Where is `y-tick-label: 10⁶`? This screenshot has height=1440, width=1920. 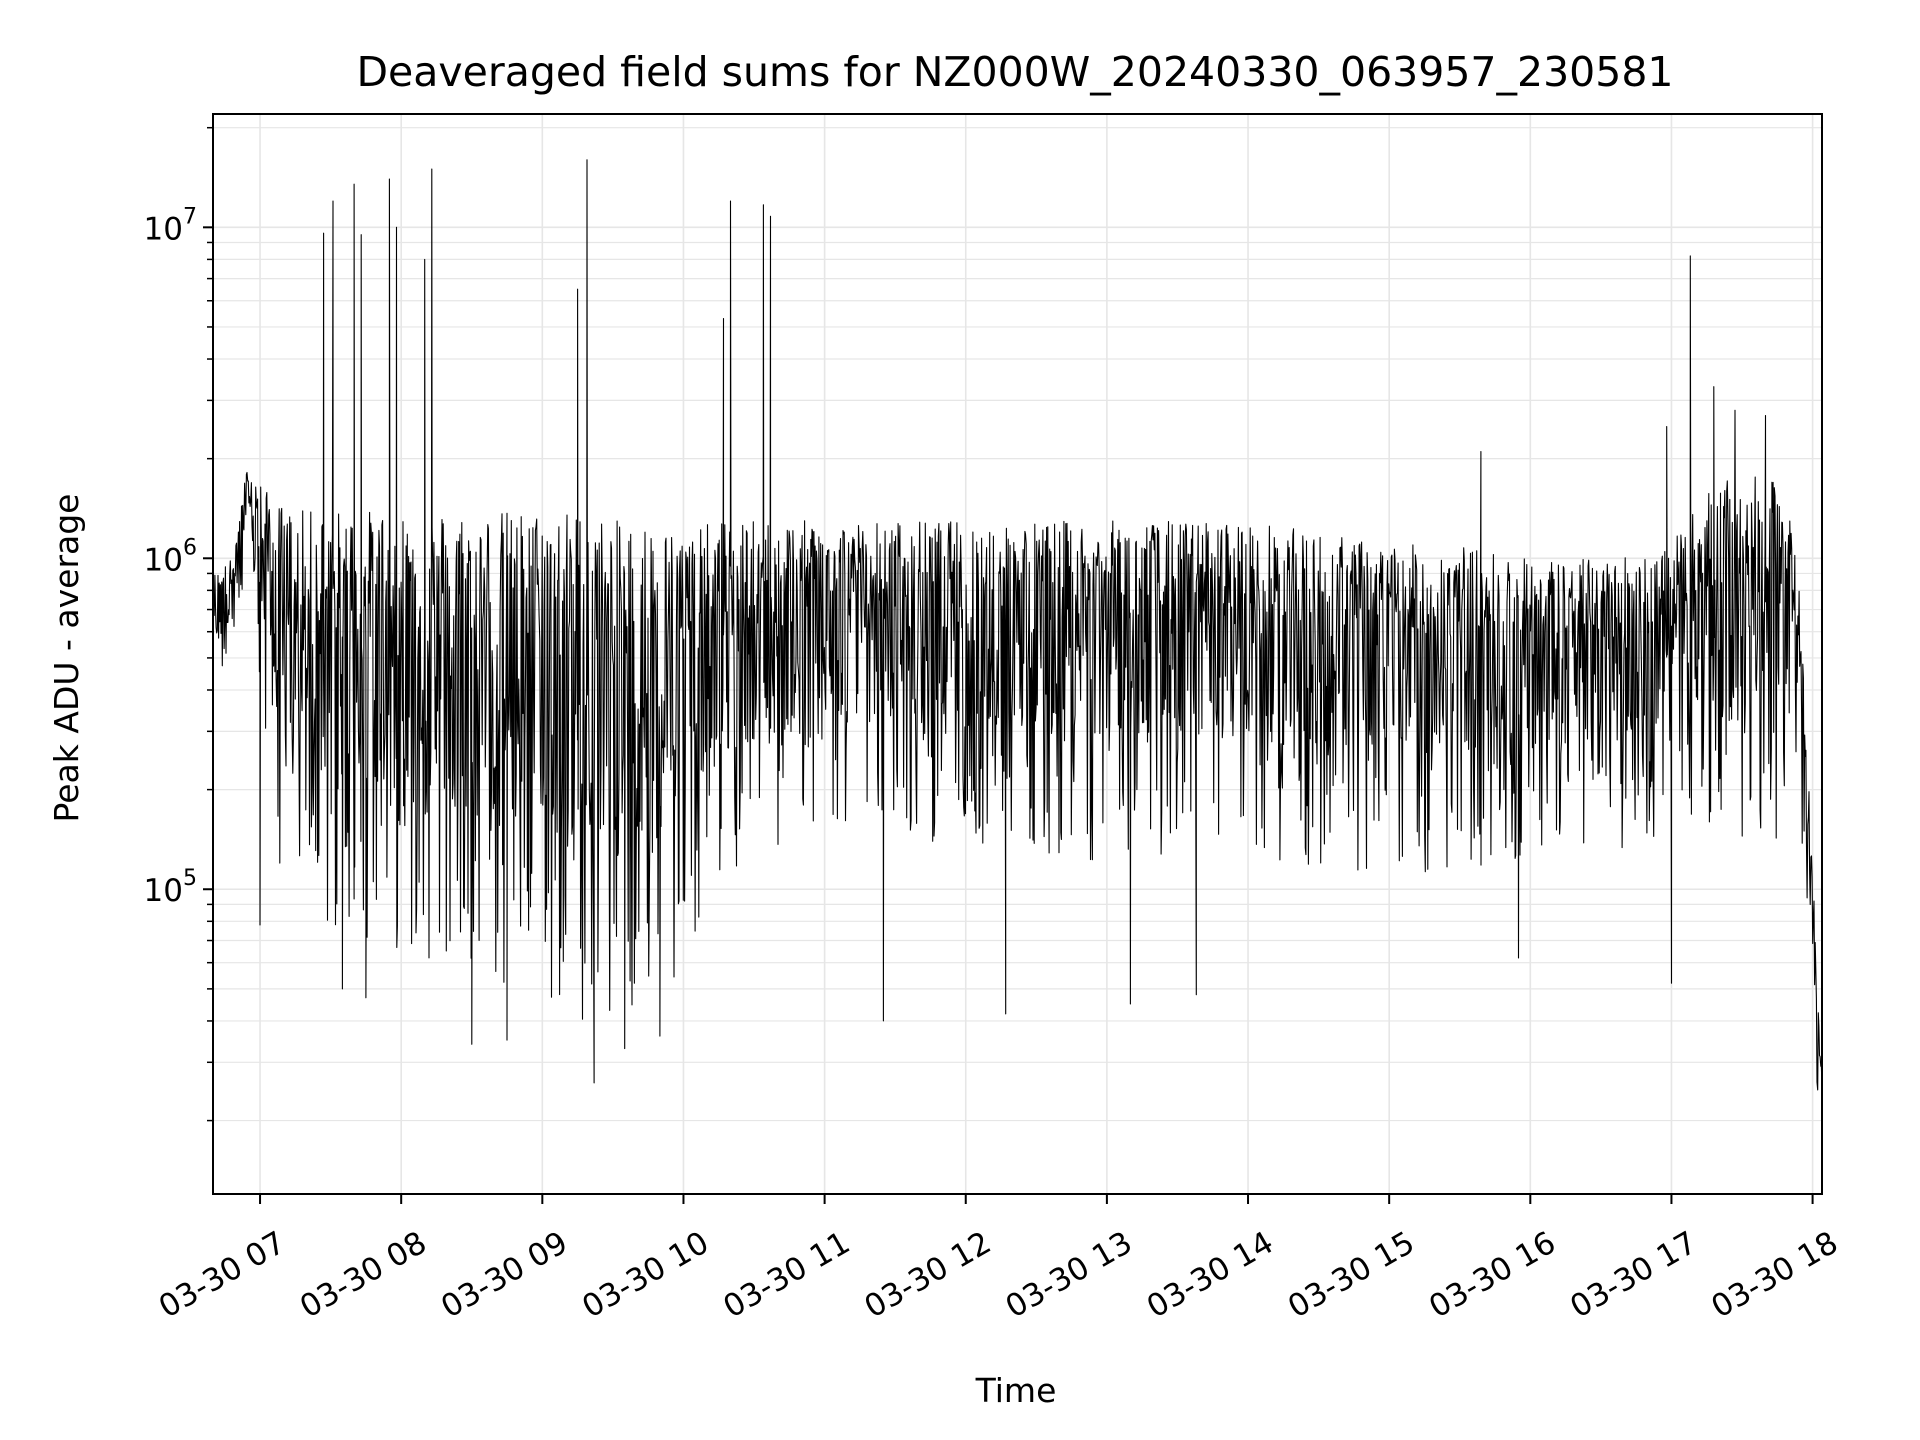 y-tick-label: 10⁶ is located at coordinates (170, 556).